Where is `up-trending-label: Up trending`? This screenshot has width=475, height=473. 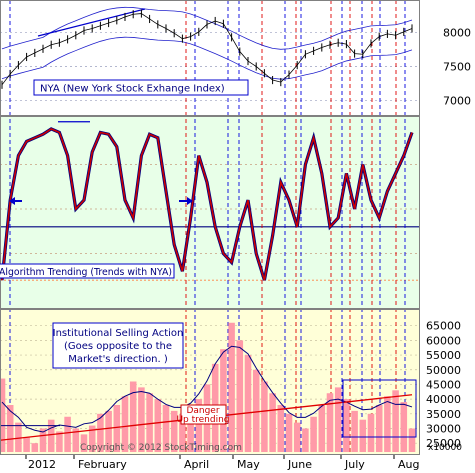 up-trending-label: Up trending is located at coordinates (202, 420).